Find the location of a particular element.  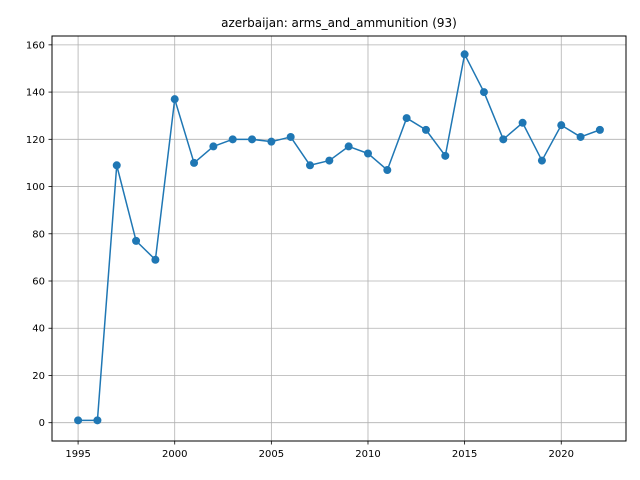

x-tick-label: 1995 is located at coordinates (77, 454).